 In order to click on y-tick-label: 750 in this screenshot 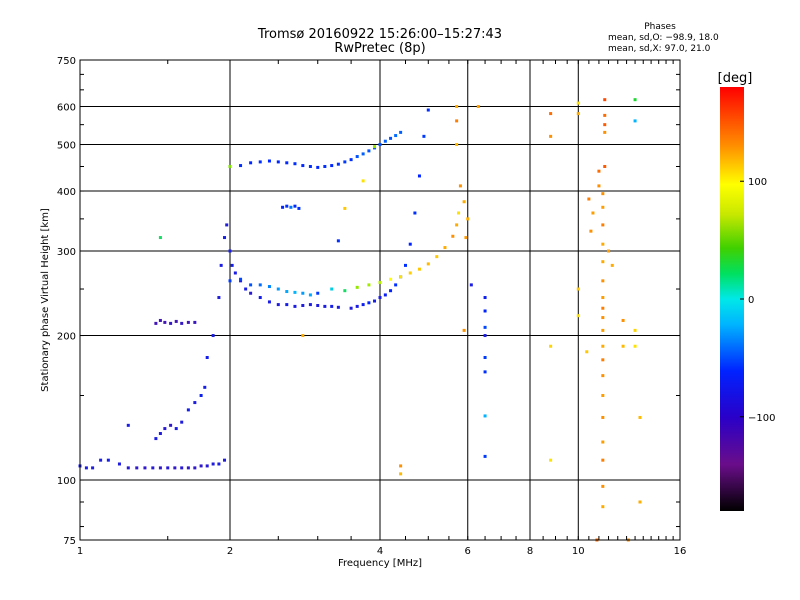, I will do `click(66, 61)`.